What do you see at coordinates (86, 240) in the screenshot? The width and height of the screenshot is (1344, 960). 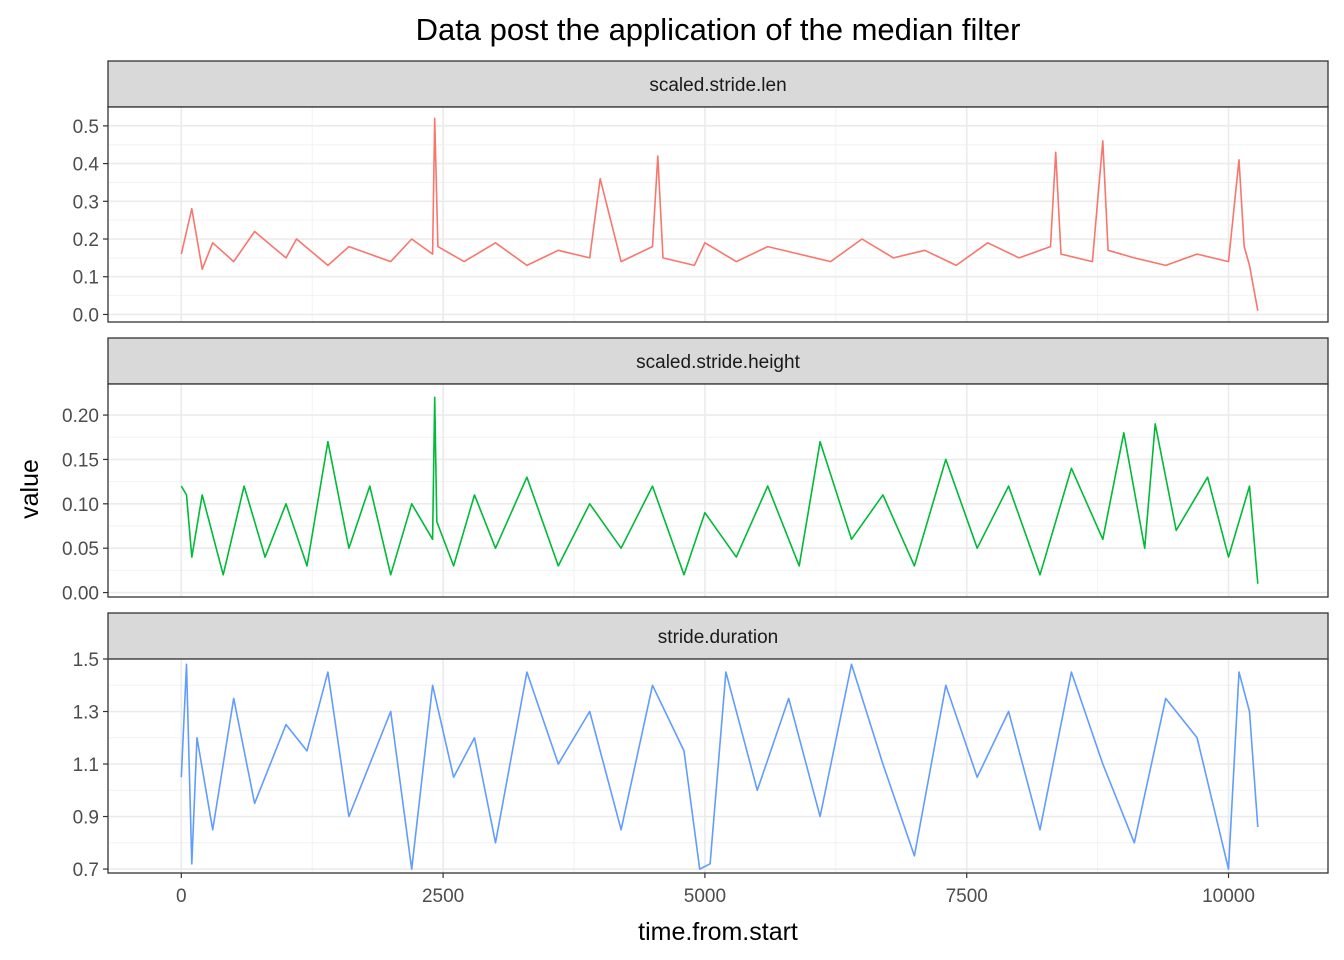 I see `y-tick-label: 0.2` at bounding box center [86, 240].